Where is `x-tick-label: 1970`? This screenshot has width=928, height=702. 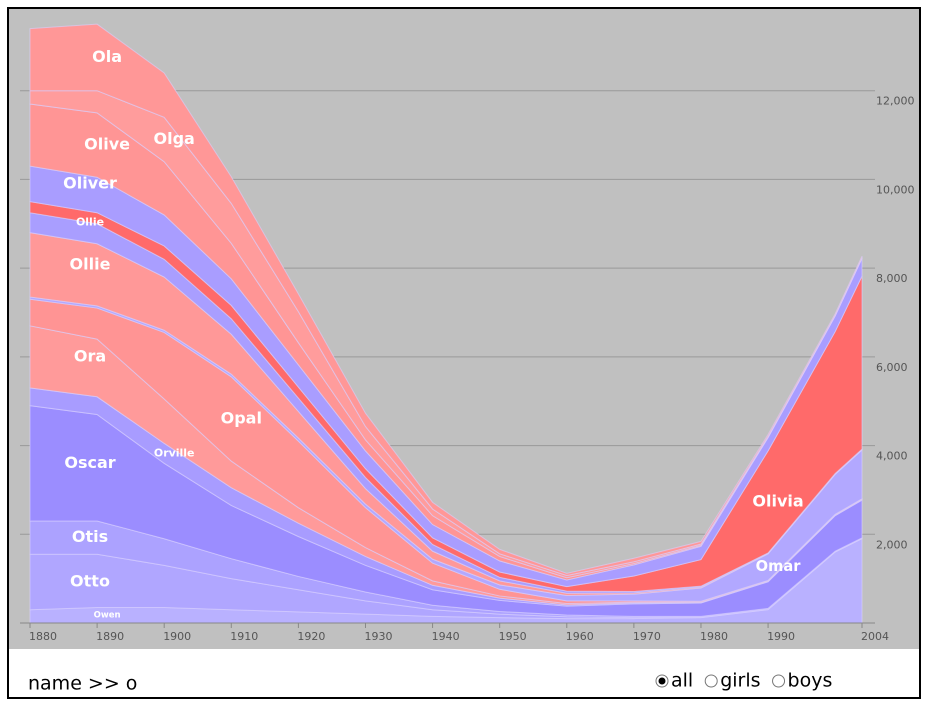
x-tick-label: 1970 is located at coordinates (647, 636).